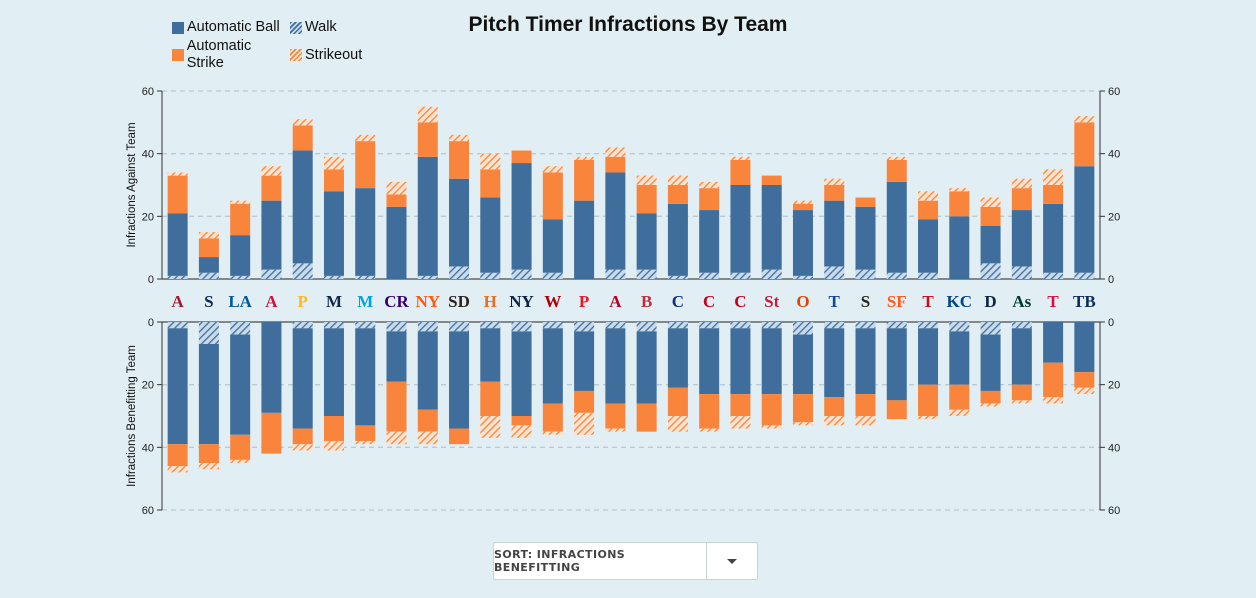 The image size is (1256, 598). What do you see at coordinates (490, 301) in the screenshot?
I see `team-logo: H` at bounding box center [490, 301].